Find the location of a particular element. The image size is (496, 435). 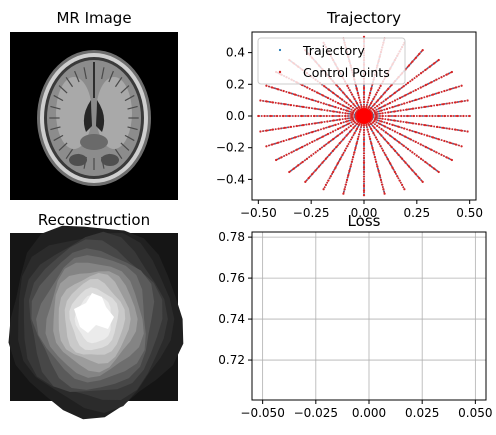

legend-marker-control-points is located at coordinates (280, 72).